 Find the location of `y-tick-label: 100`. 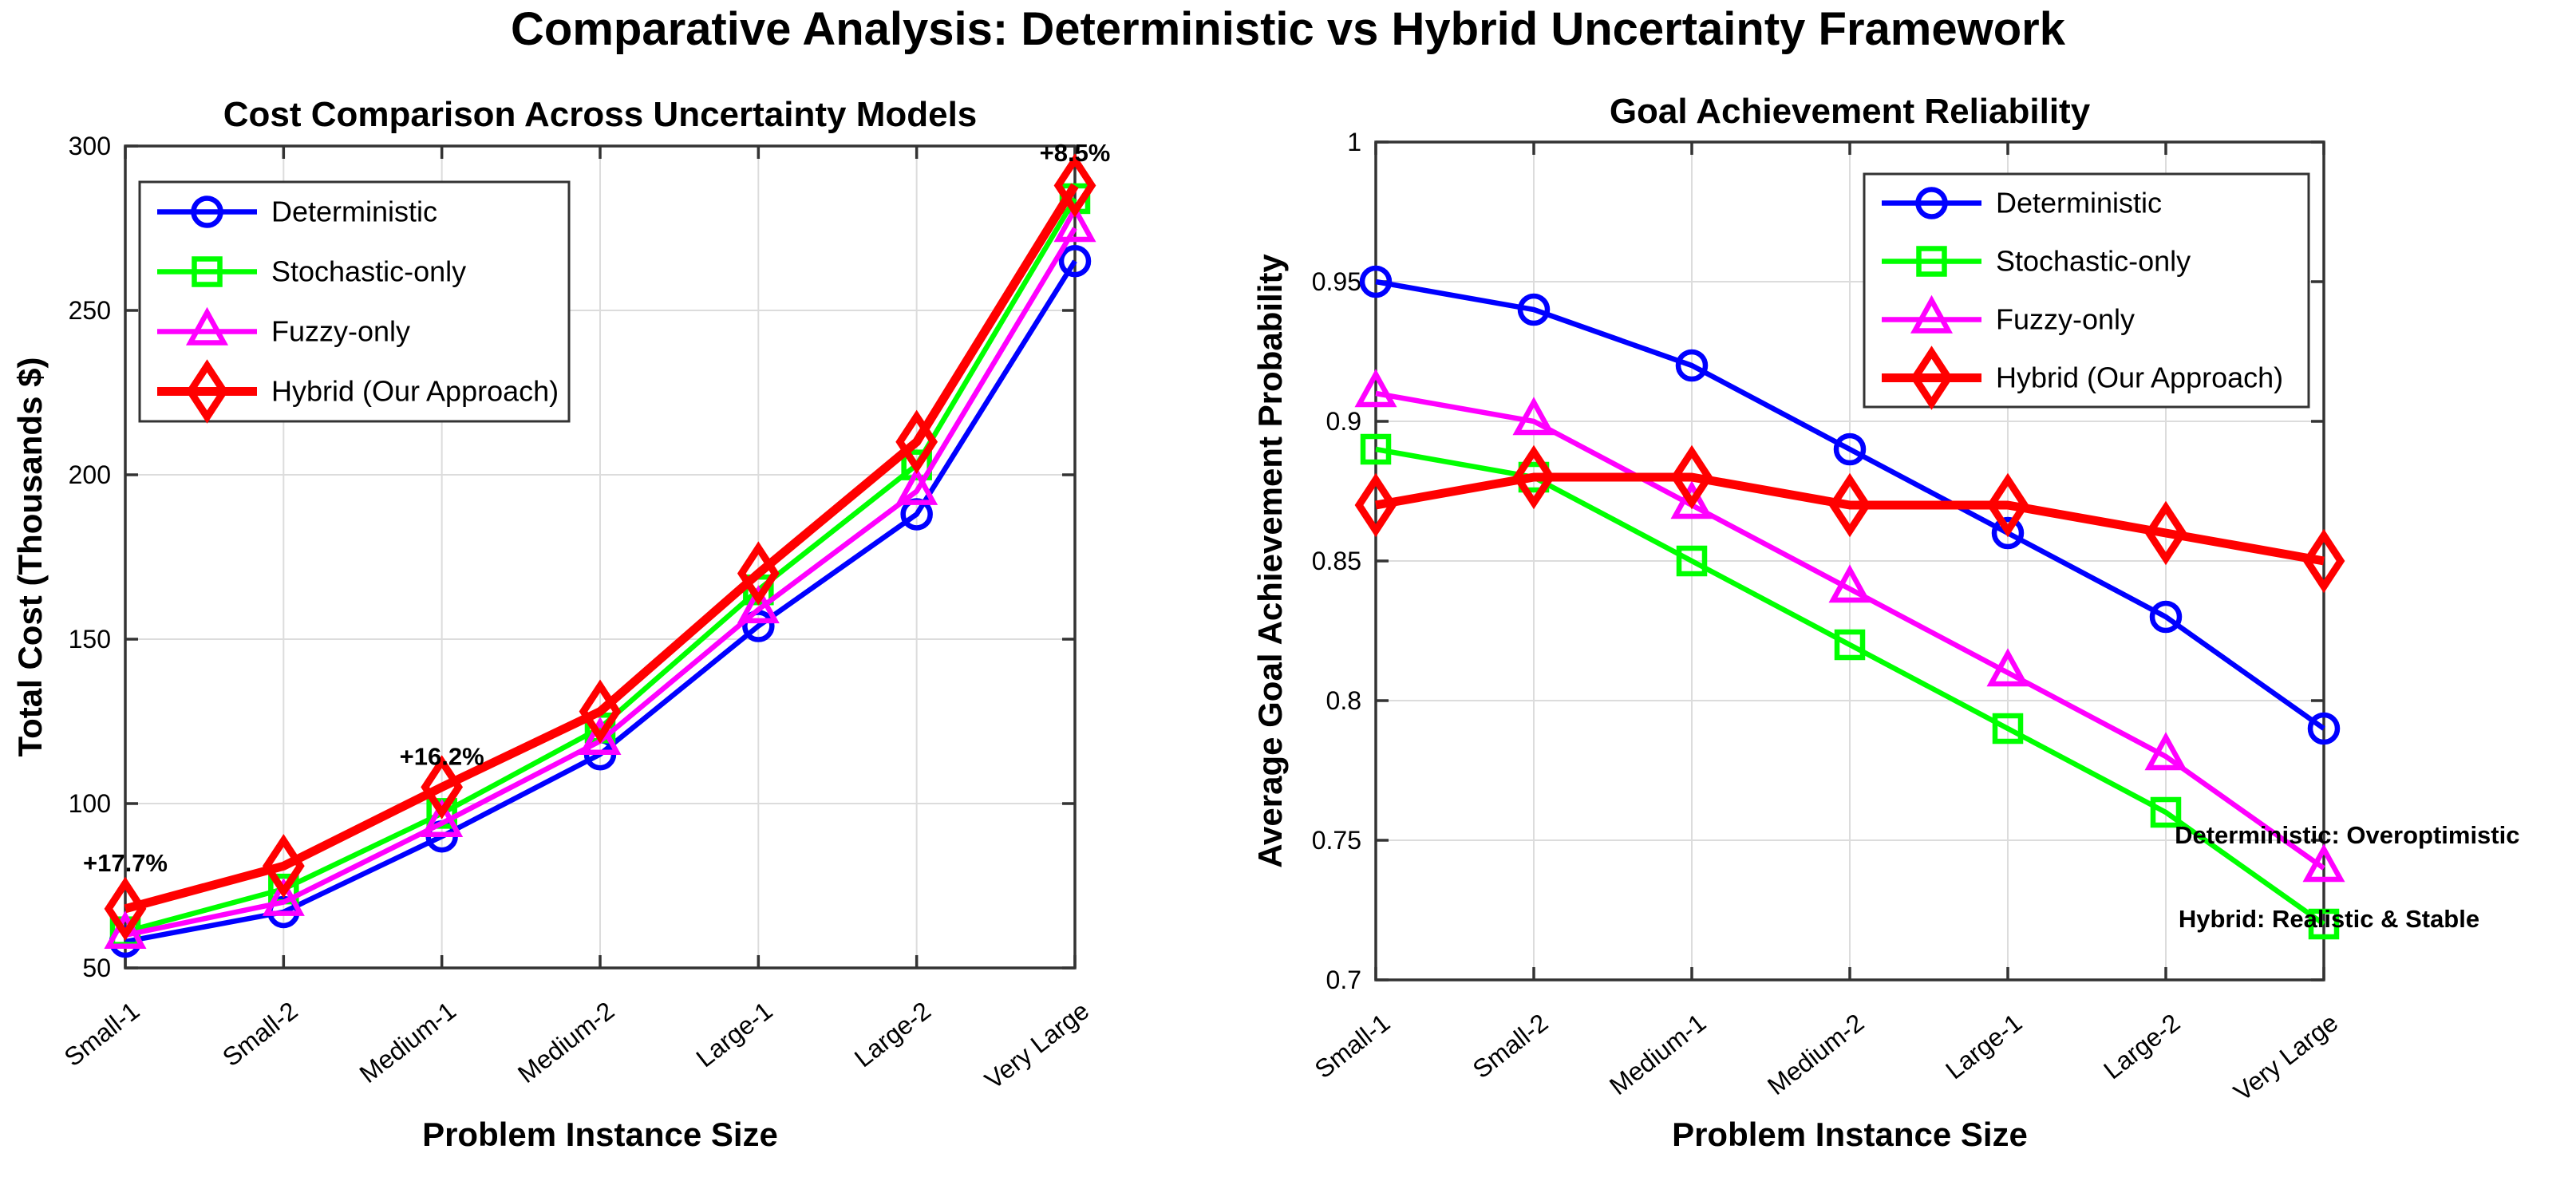

y-tick-label: 100 is located at coordinates (90, 803).